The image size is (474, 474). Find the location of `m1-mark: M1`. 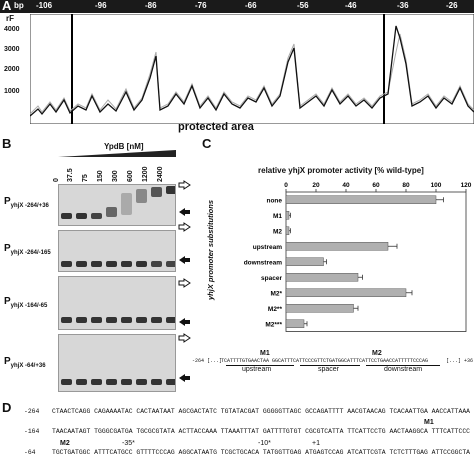

m1-mark: M1 is located at coordinates (429, 422).